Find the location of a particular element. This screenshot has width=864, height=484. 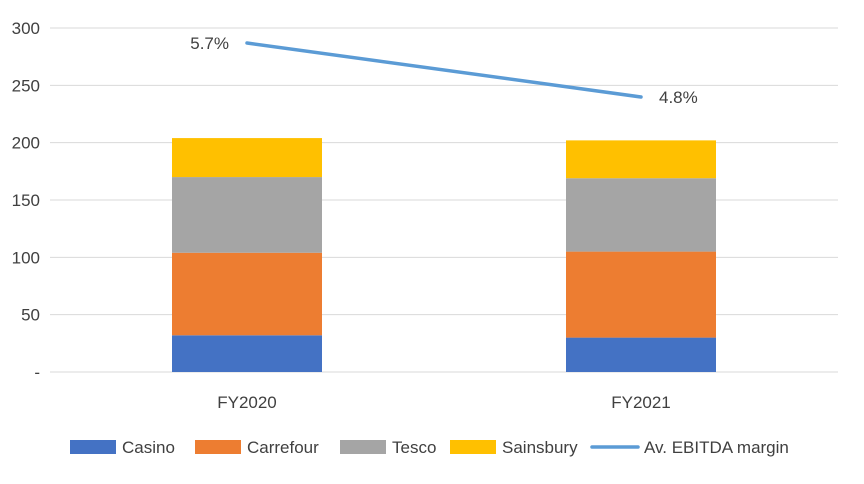

bar-casino-fy2021 is located at coordinates (641, 354).